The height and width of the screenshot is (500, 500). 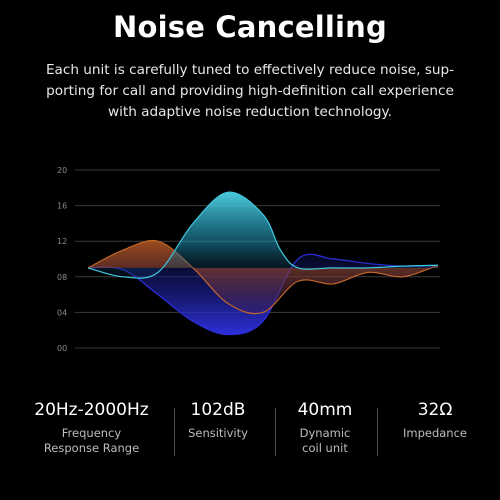 What do you see at coordinates (62, 312) in the screenshot?
I see `y-tick-label: 04` at bounding box center [62, 312].